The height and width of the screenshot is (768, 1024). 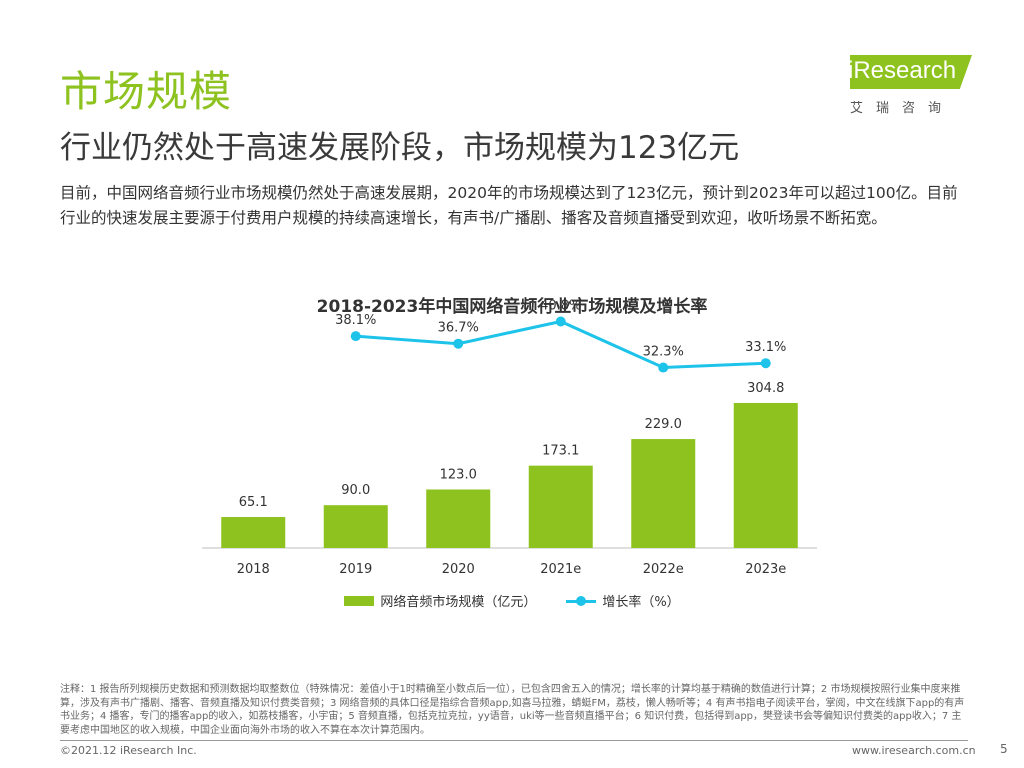 I want to click on page-title: 市场规模, so click(x=146, y=91).